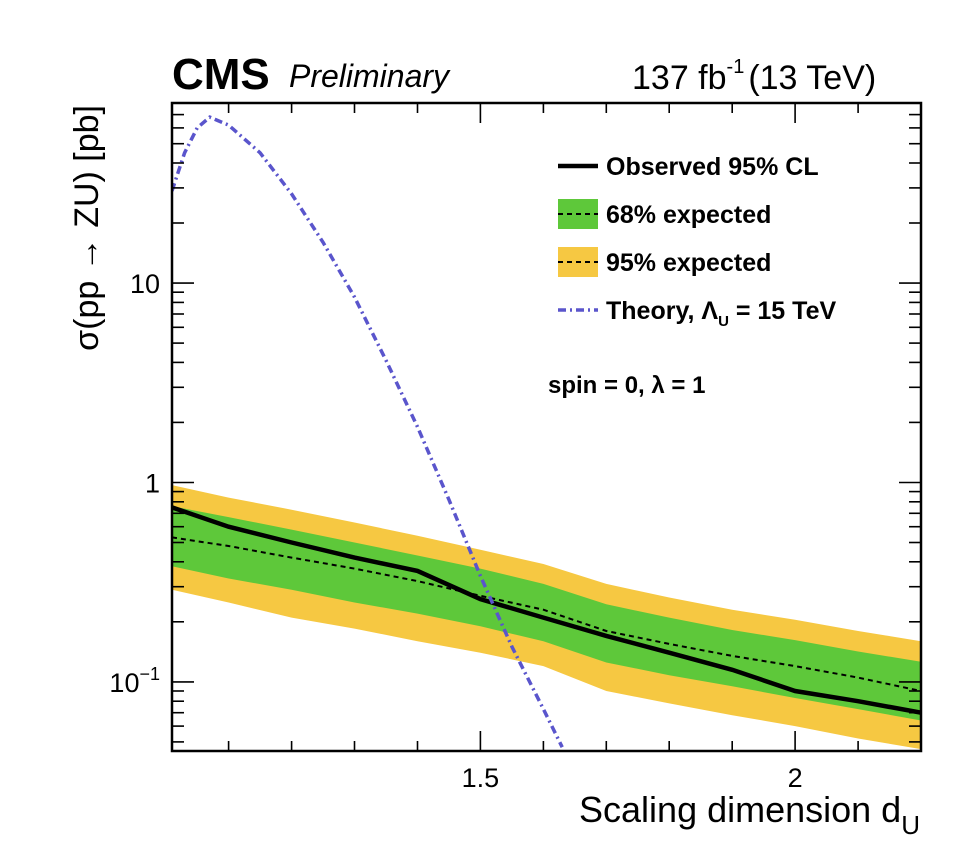 The width and height of the screenshot is (974, 856). I want to click on legend-label-text: Observed 95% CL, so click(712, 167).